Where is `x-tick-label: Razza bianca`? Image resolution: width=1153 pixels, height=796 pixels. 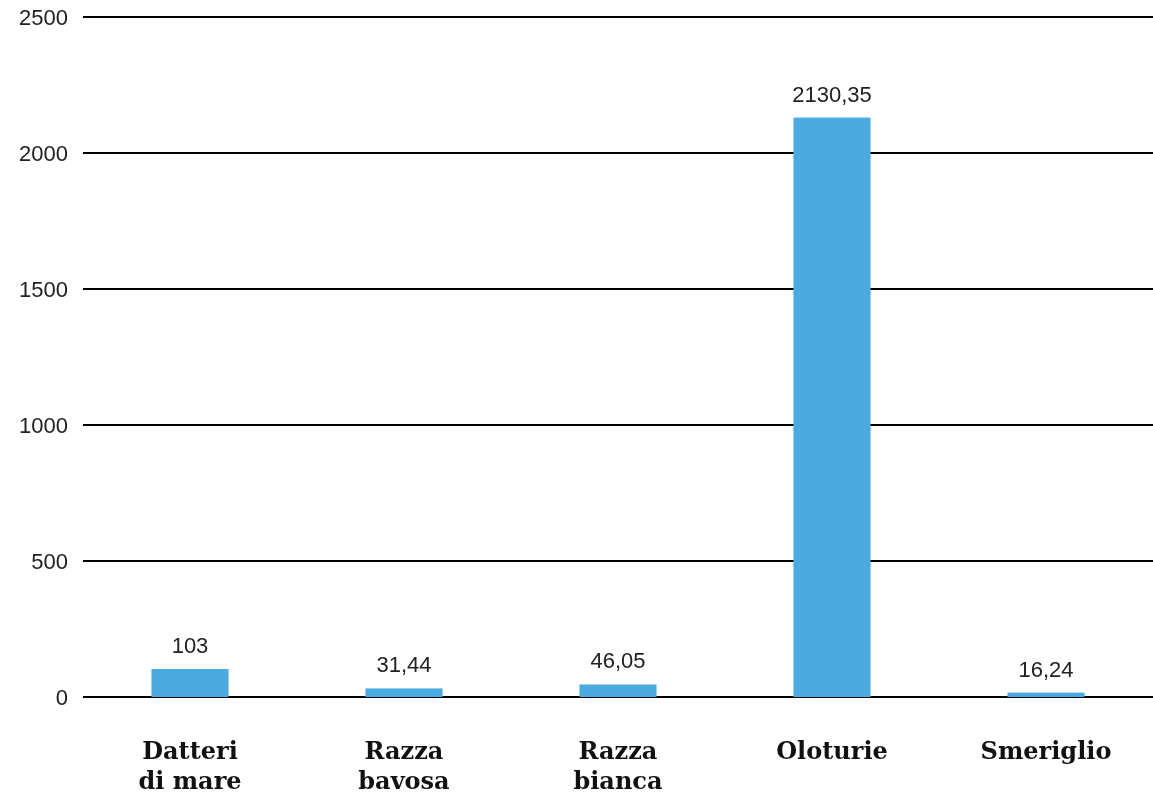 x-tick-label: Razza bianca is located at coordinates (618, 765).